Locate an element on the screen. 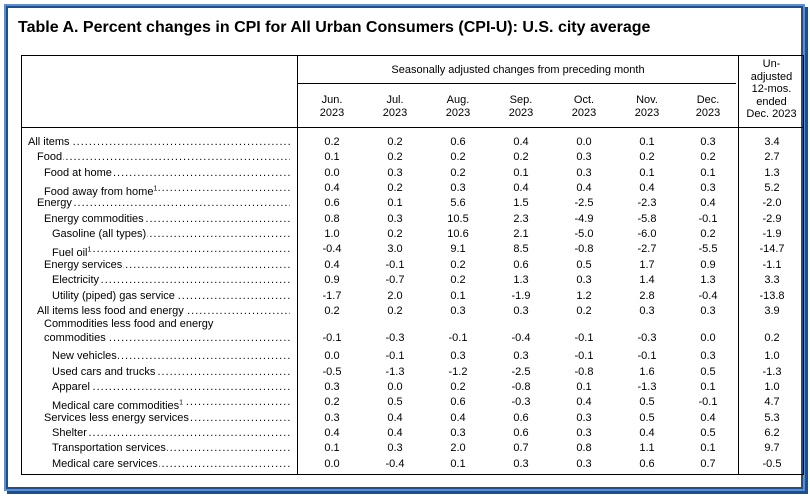 This screenshot has width=810, height=496. cell-monthly-change: 1.3 is located at coordinates (521, 280).